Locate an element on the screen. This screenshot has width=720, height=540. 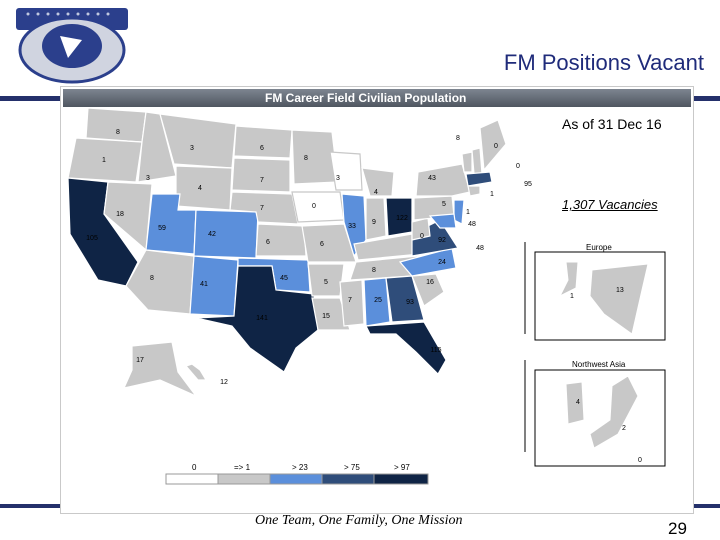
state-indiana is located at coordinates (376, 219).